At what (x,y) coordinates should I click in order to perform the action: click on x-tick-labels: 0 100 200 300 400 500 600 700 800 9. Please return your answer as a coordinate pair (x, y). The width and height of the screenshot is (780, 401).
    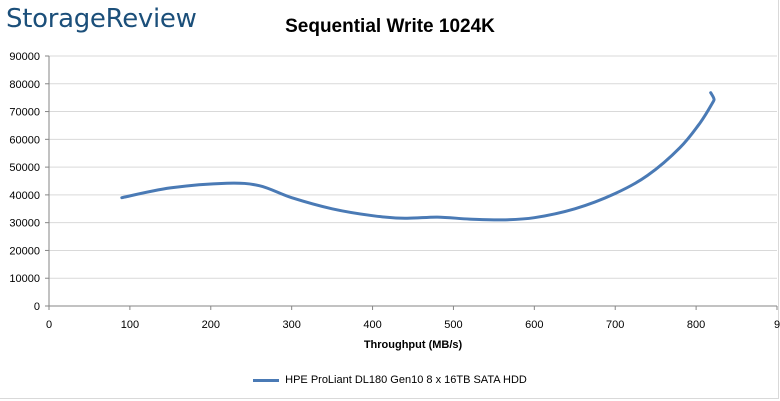
    Looking at the image, I should click on (413, 325).